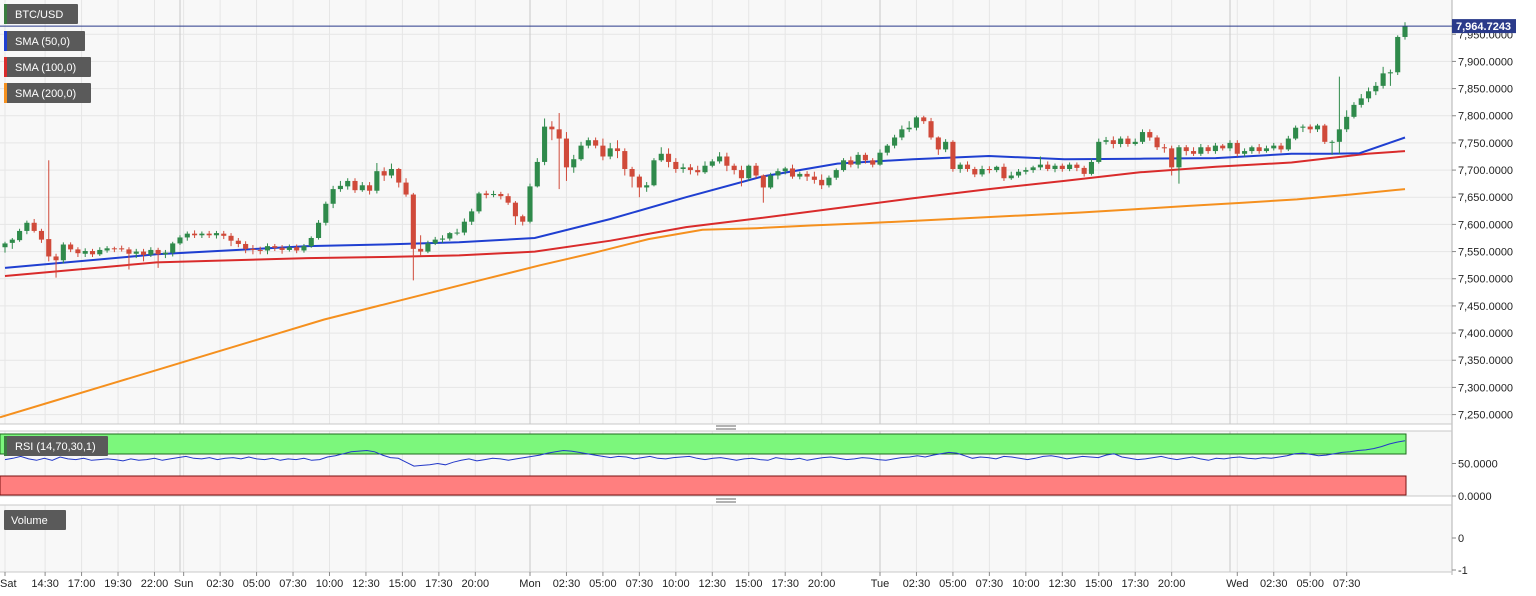 The width and height of the screenshot is (1536, 596). What do you see at coordinates (1485, 144) in the screenshot?
I see `price-axis-label: 7,750.0000` at bounding box center [1485, 144].